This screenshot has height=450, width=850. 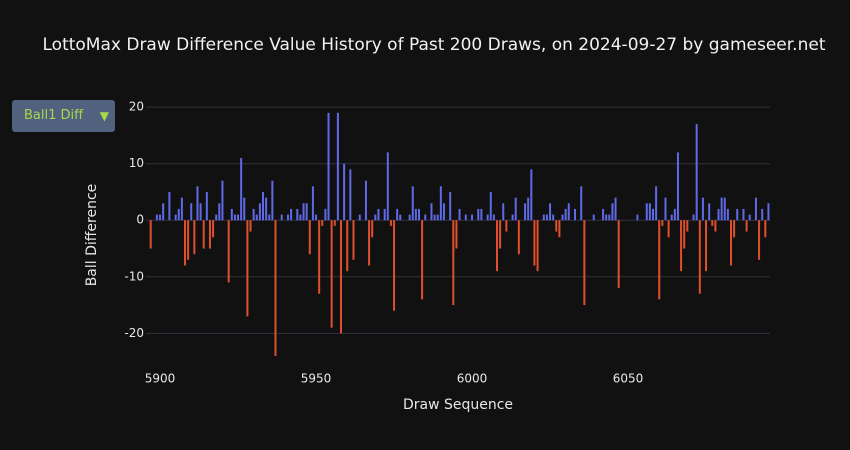 What do you see at coordinates (134, 333) in the screenshot?
I see `y-tick-label: -20` at bounding box center [134, 333].